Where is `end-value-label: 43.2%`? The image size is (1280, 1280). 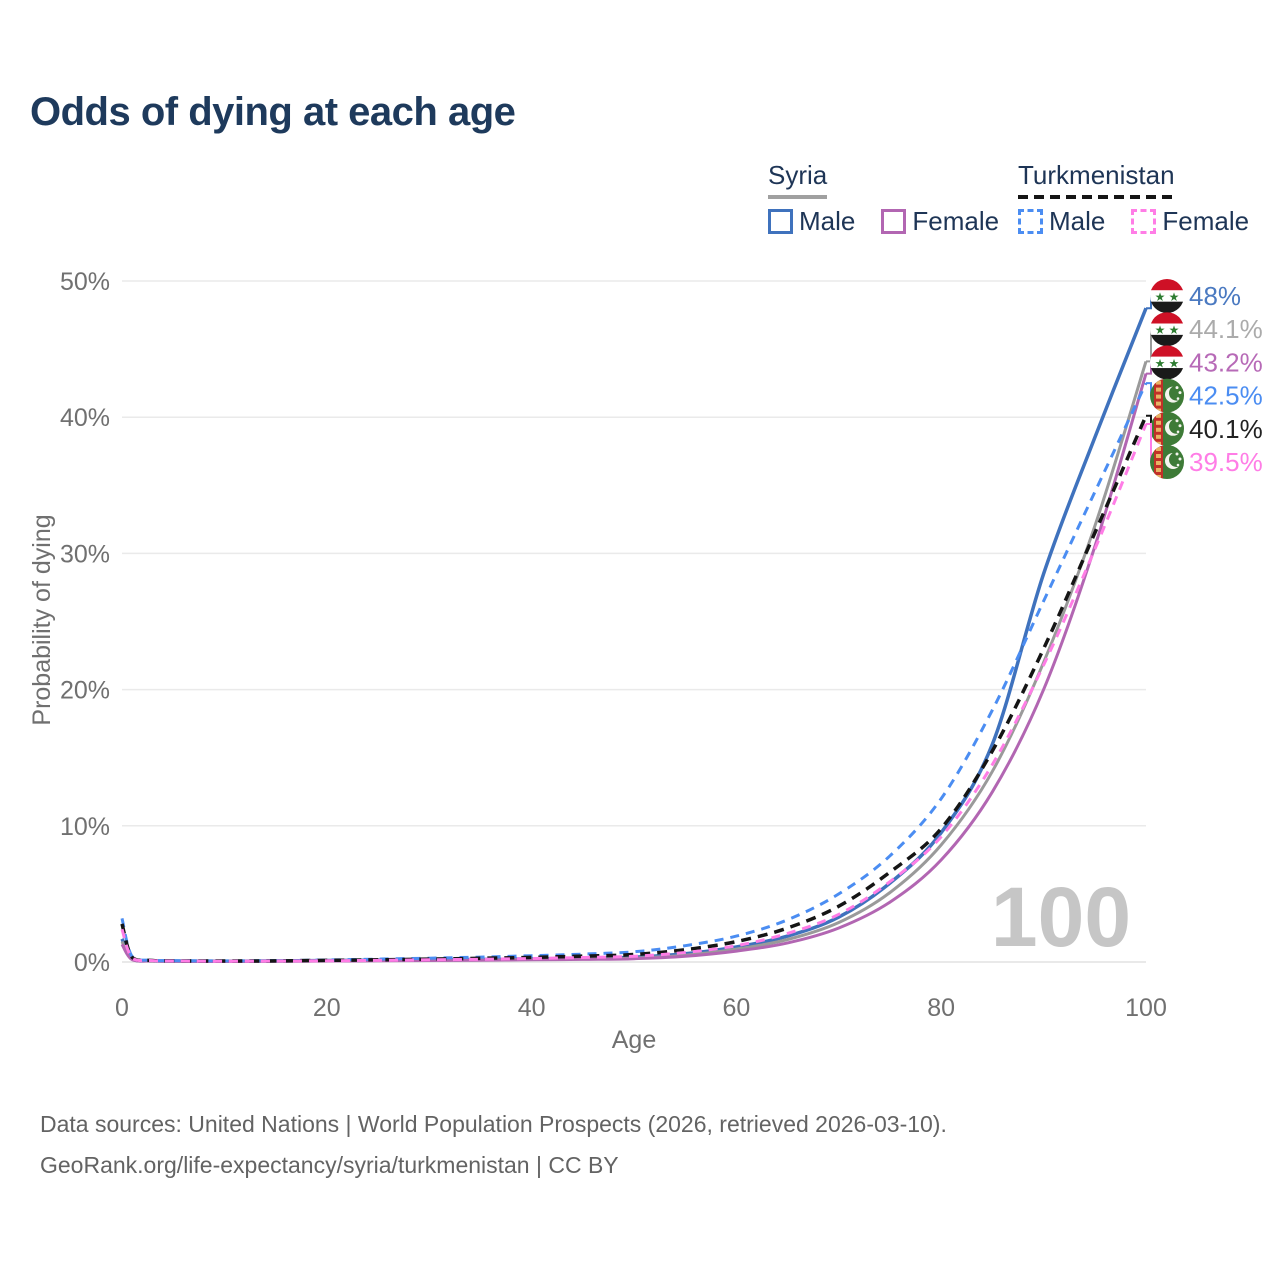 end-value-label: 43.2% is located at coordinates (1226, 362).